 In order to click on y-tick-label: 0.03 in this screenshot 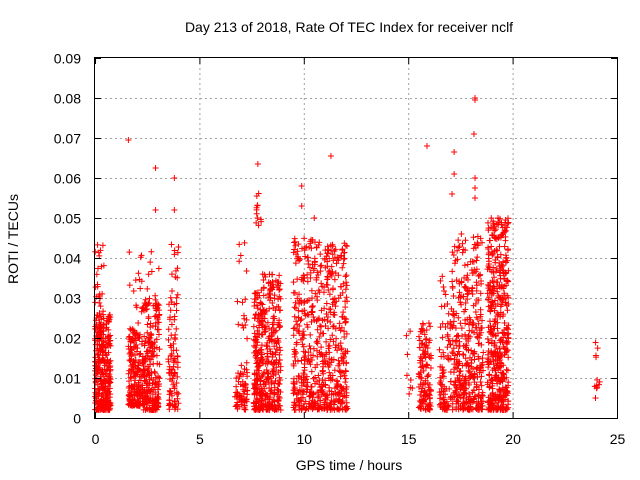, I will do `click(67, 299)`.